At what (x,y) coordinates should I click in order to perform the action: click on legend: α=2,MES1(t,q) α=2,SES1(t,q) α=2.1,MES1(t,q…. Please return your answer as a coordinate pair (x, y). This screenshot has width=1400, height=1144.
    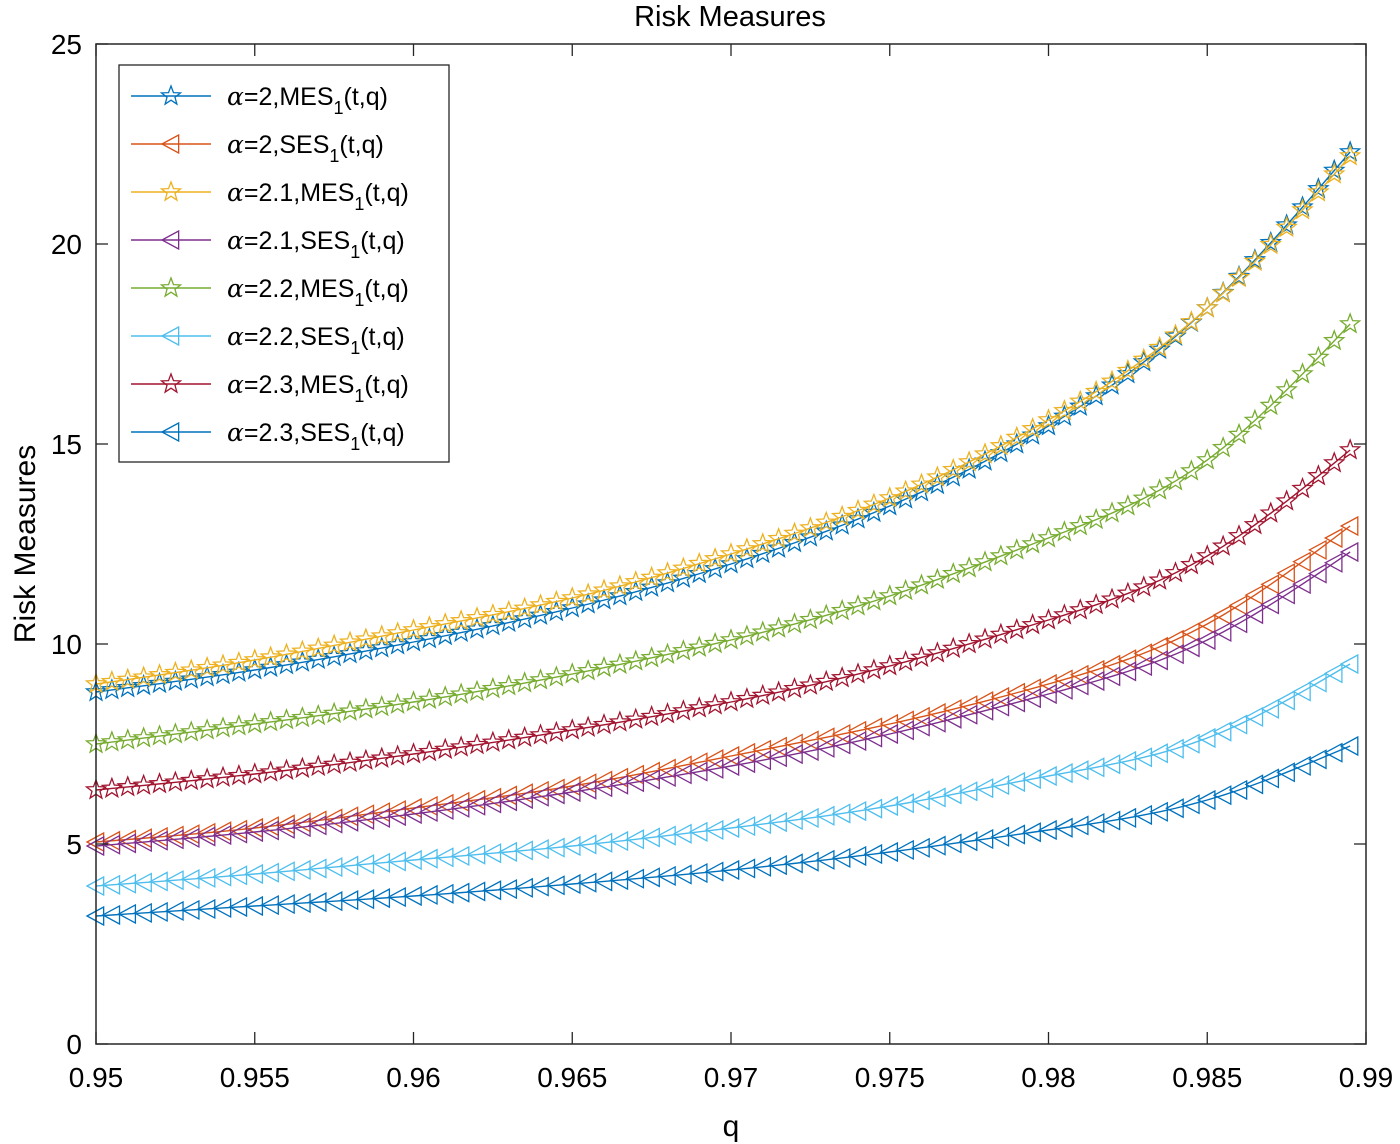
    Looking at the image, I should click on (284, 263).